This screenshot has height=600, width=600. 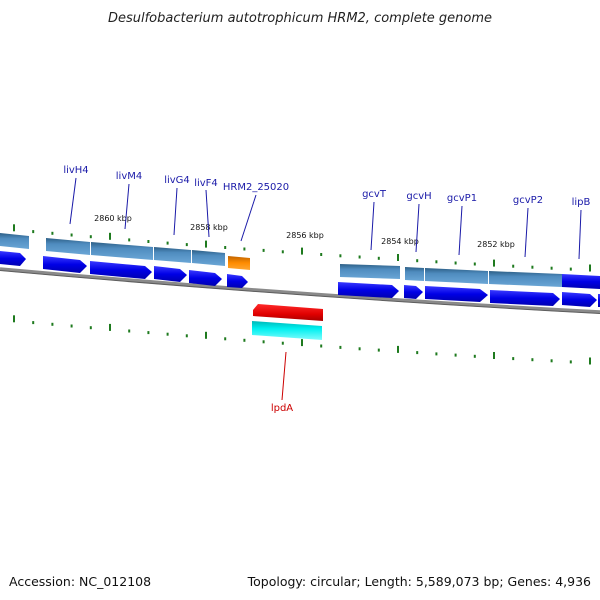 What do you see at coordinates (207, 213) in the screenshot?
I see `leader-livF4` at bounding box center [207, 213].